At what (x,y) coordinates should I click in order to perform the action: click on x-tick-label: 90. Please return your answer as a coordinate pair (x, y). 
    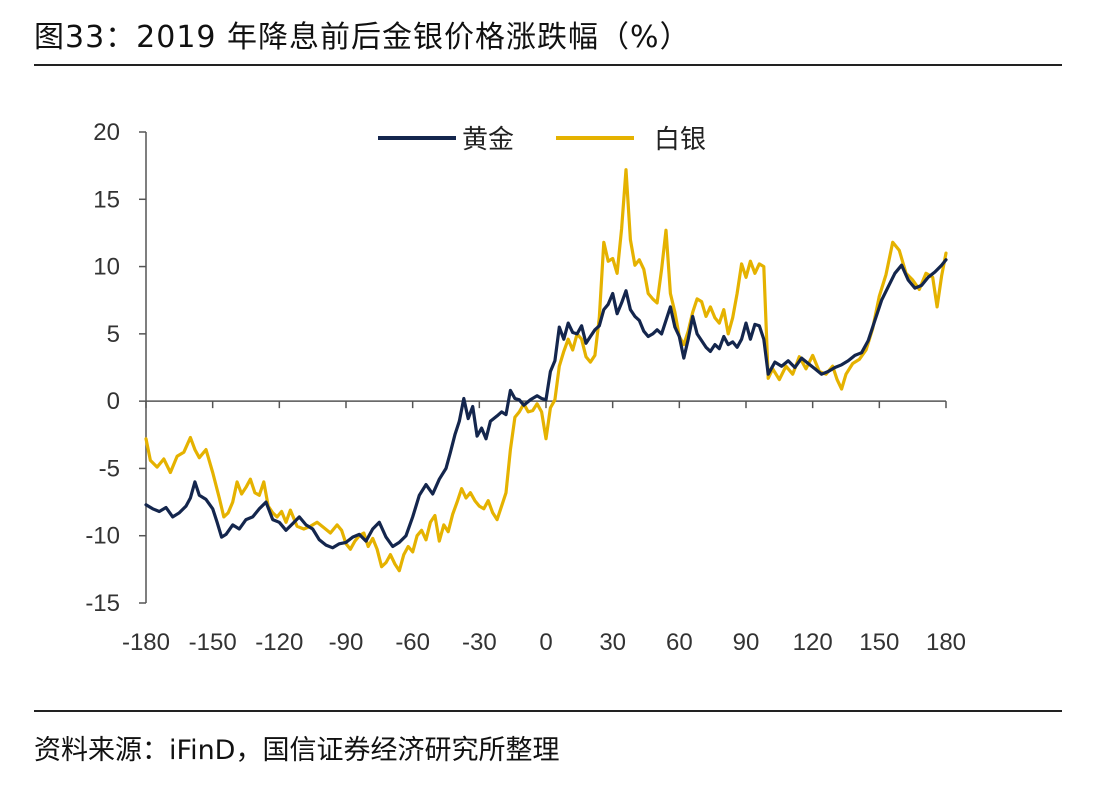
    Looking at the image, I should click on (746, 642).